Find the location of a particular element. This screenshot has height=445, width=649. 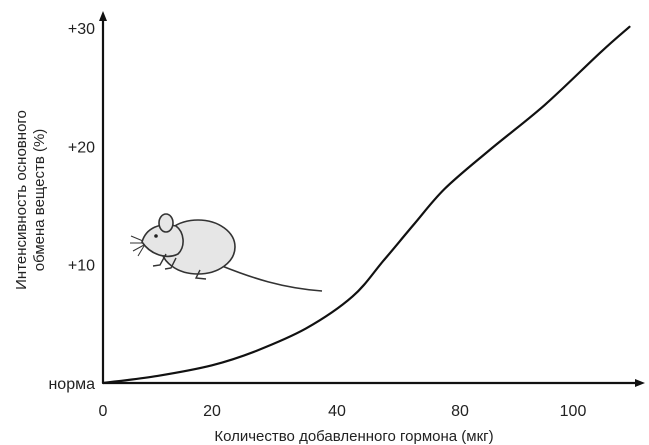

x-tick-label: 100 is located at coordinates (573, 411).